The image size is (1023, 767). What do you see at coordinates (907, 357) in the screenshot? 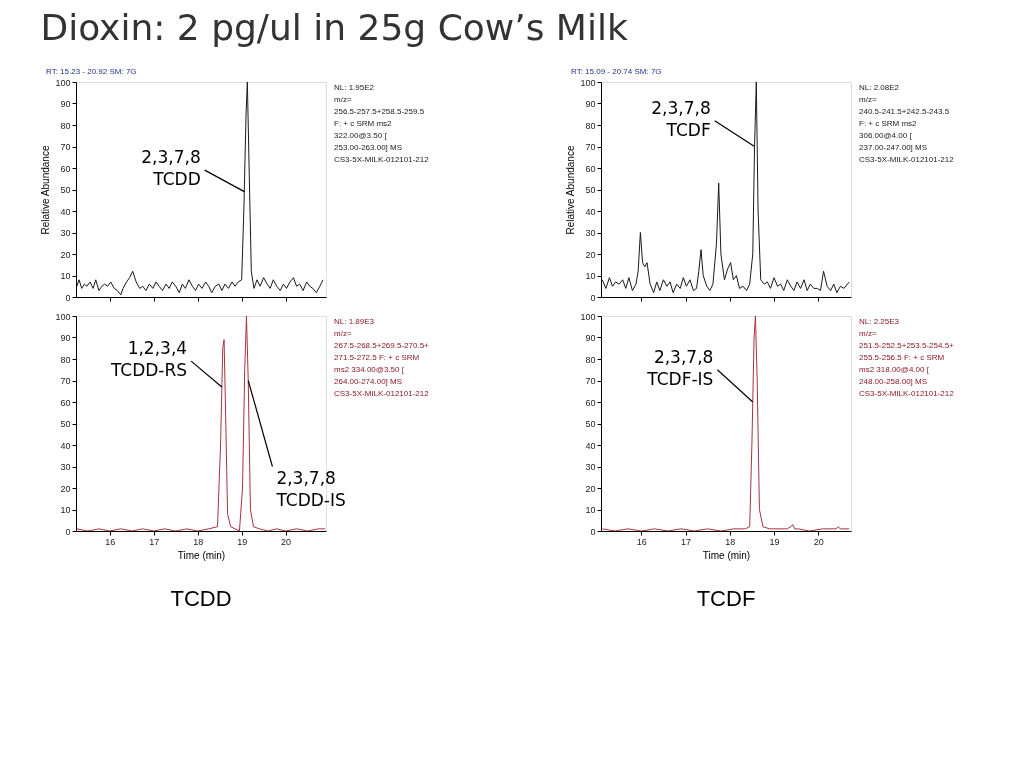
I see `text: NL: 2.25E3 m/z= 251.5-252.5+253.5-254.5+ 255.5-256.5 F: + c SRM ms2 318.00@4.00 [ 248.00-258.00] MS CS3-5X-MILK-012101-212` at bounding box center [907, 357].